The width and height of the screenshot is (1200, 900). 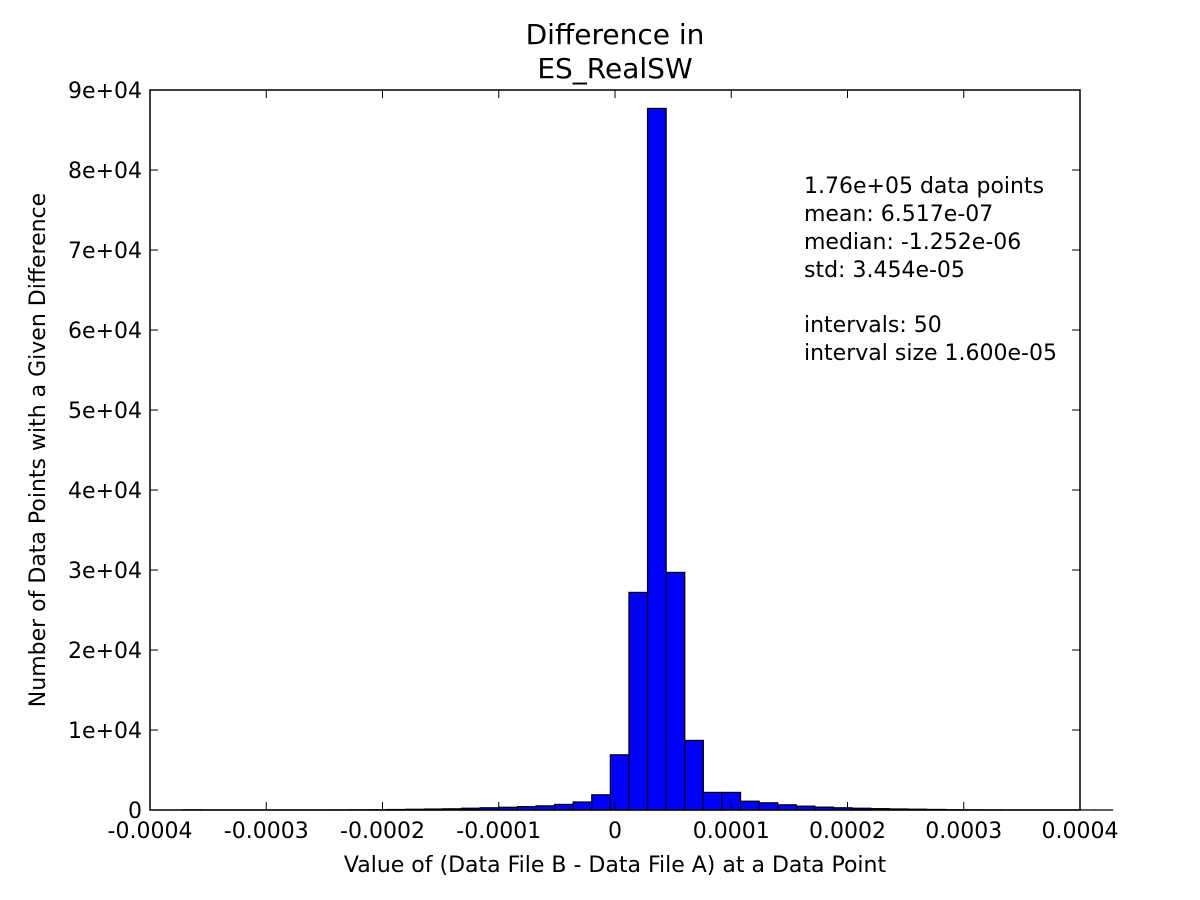 What do you see at coordinates (884, 270) in the screenshot?
I see `annotation-std: std: 3.454e-05` at bounding box center [884, 270].